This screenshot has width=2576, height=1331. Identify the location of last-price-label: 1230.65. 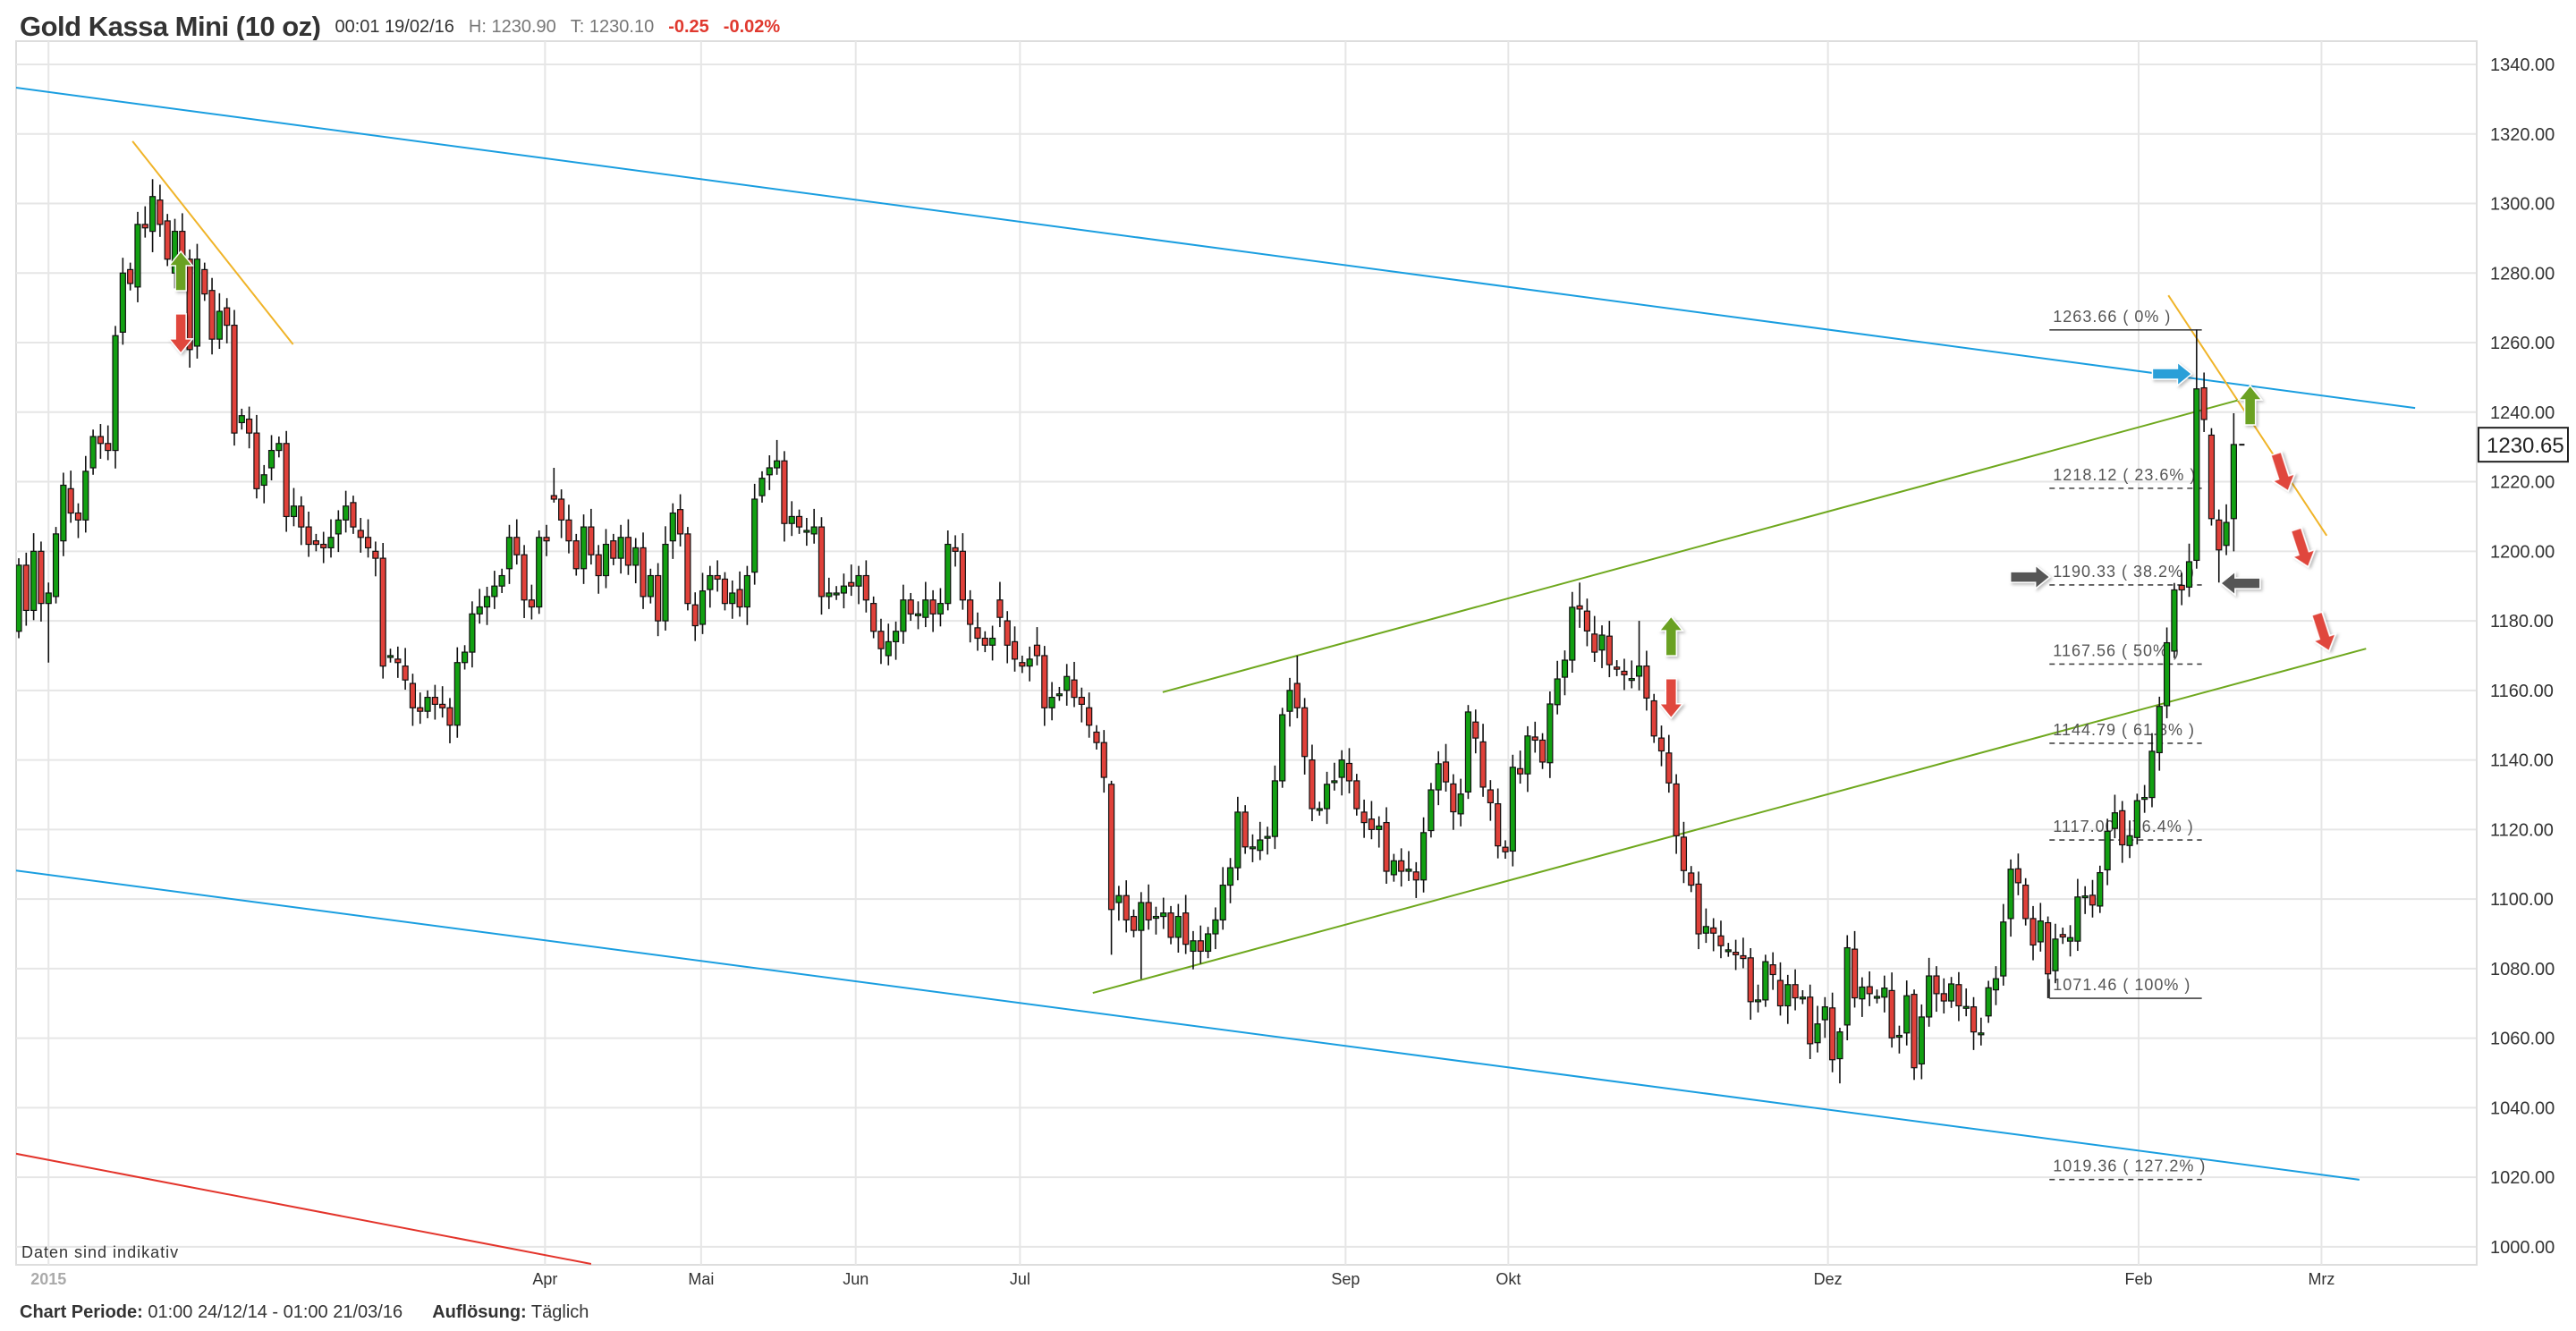
(2525, 446).